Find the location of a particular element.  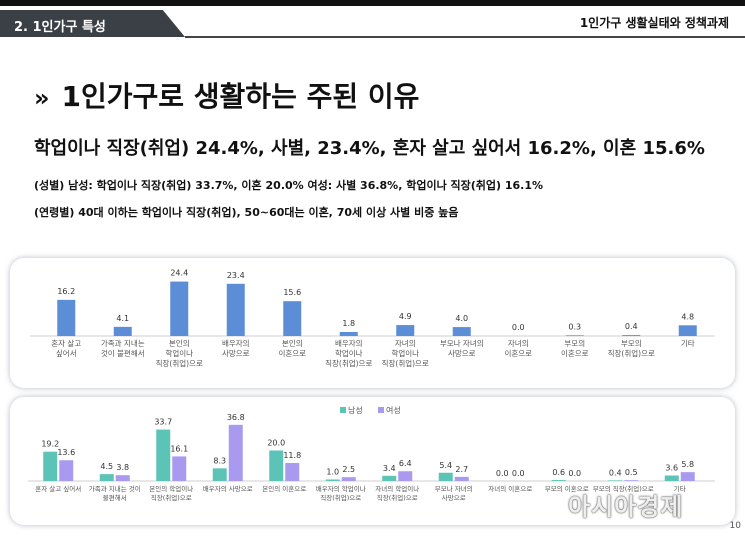

data-label-total: 24.4 is located at coordinates (179, 273).